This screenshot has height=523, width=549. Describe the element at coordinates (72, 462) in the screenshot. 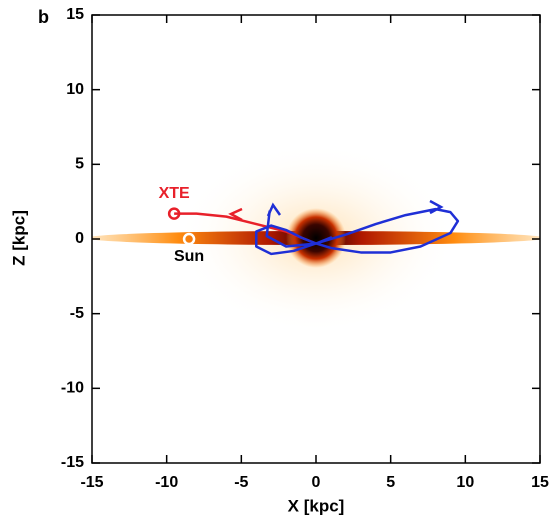

I see `y-tick-label: -15` at that location.